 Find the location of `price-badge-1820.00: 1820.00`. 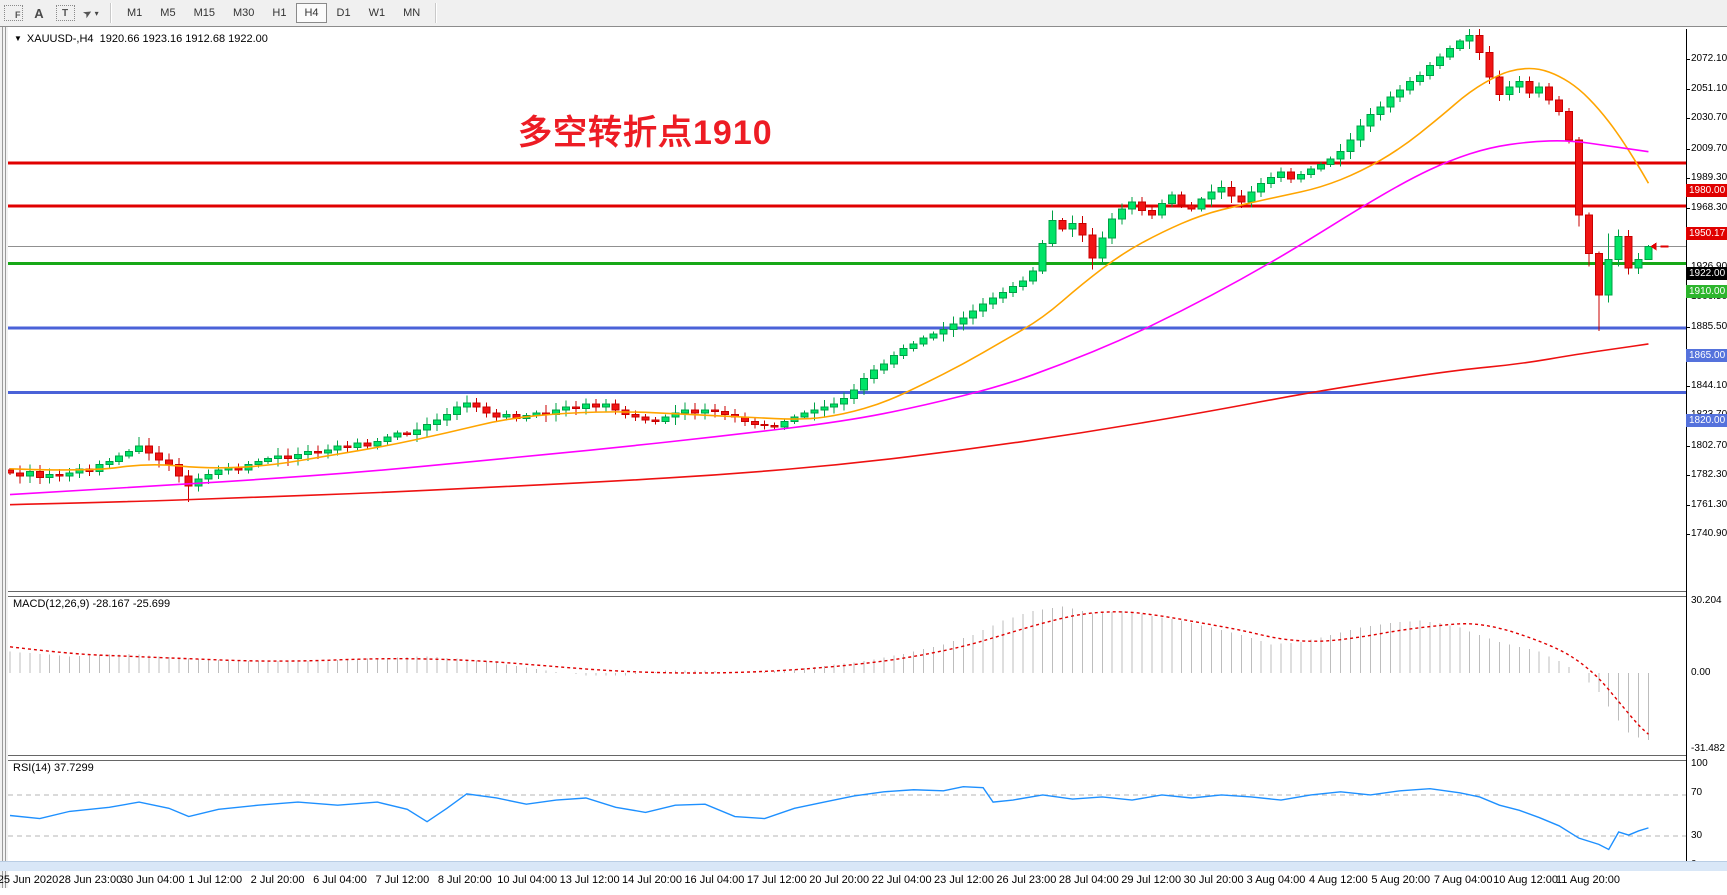

price-badge-1820.00: 1820.00 is located at coordinates (1706, 420).